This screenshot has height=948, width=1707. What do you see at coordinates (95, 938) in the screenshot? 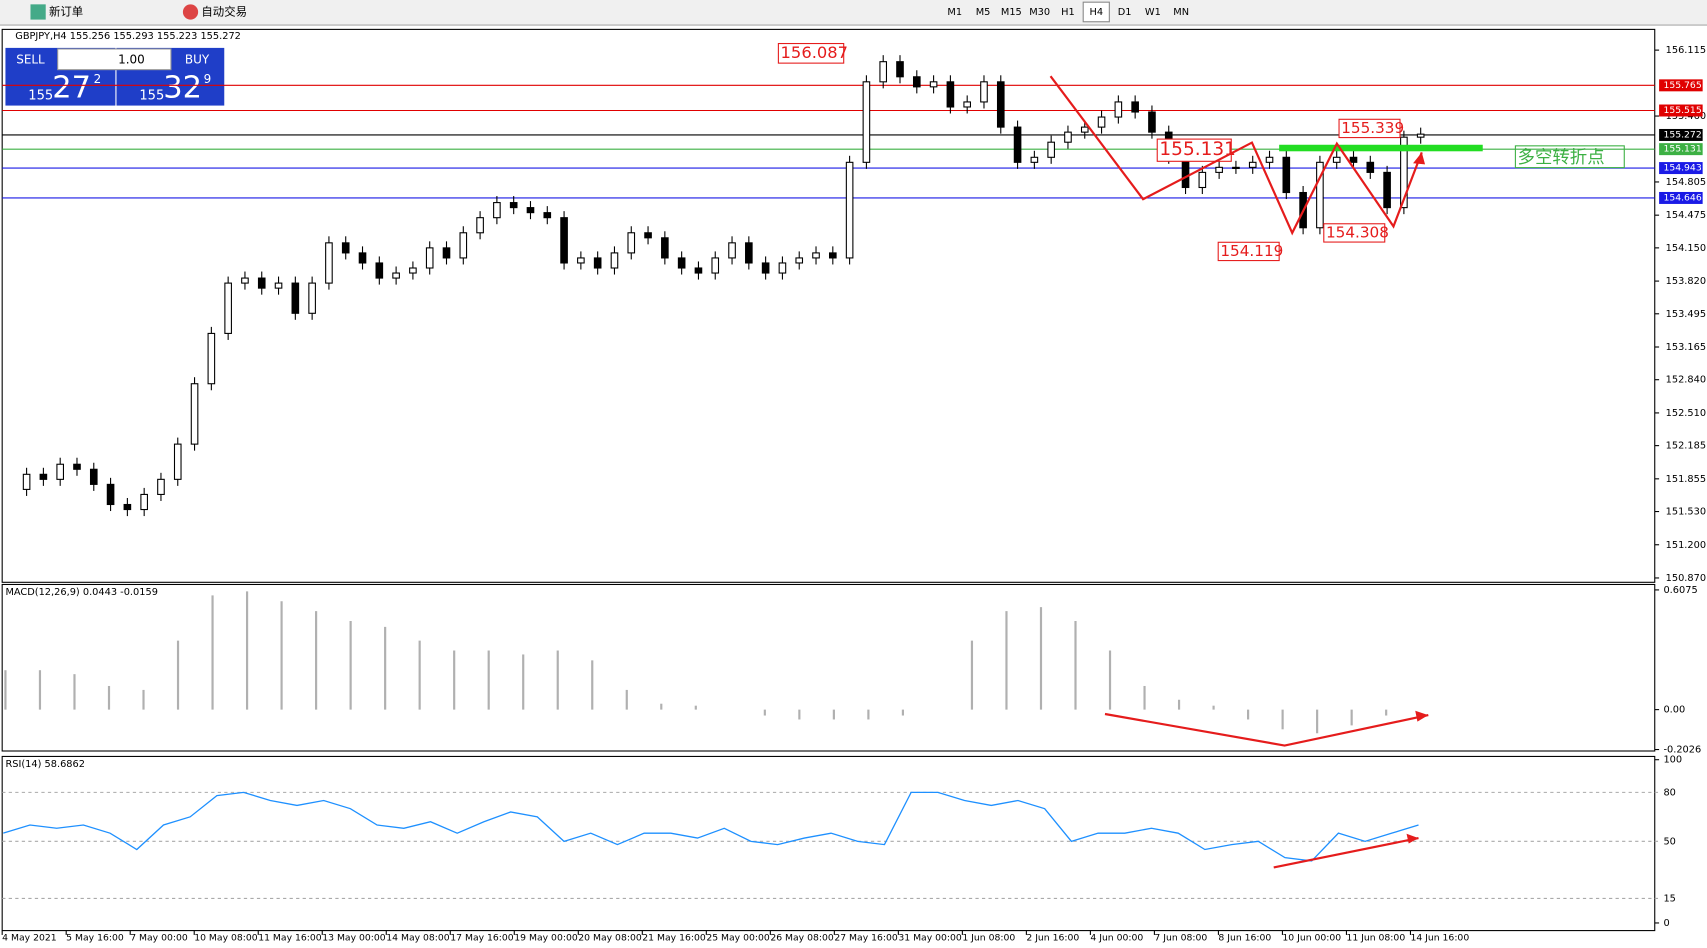
I see `date-label: 5 May 16:00` at bounding box center [95, 938].